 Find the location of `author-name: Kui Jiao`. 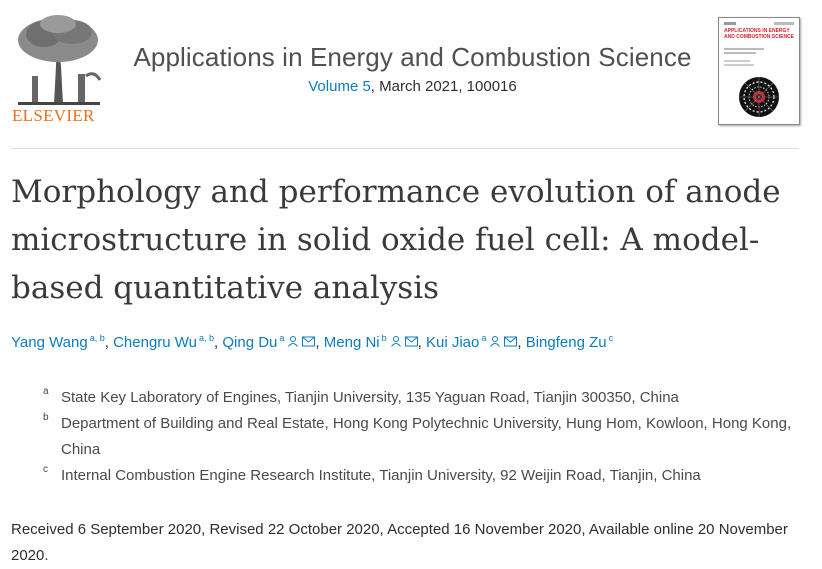

author-name: Kui Jiao is located at coordinates (452, 342).